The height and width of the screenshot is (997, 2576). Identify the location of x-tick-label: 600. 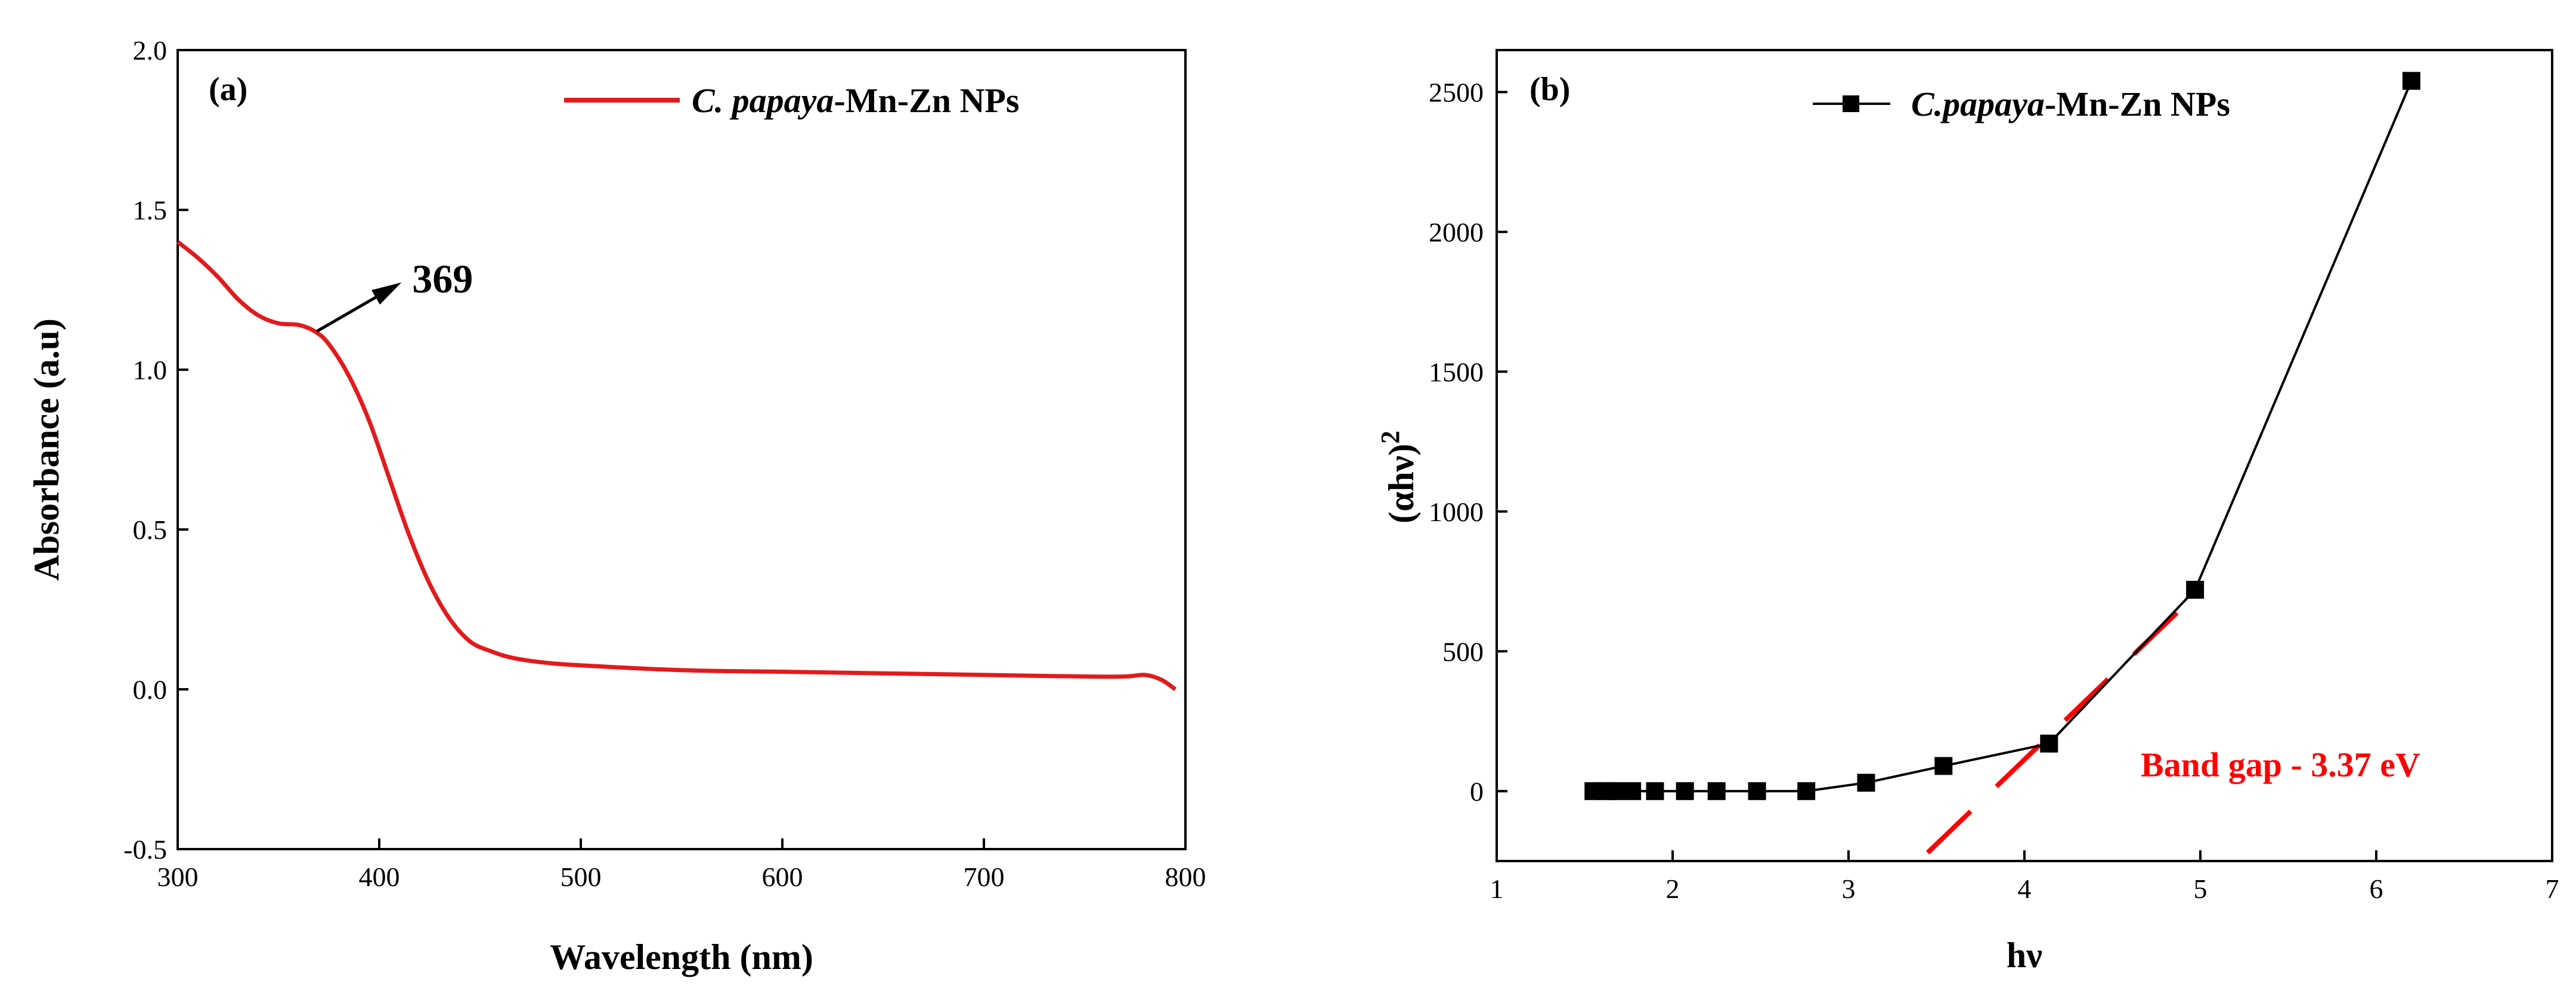
(783, 877).